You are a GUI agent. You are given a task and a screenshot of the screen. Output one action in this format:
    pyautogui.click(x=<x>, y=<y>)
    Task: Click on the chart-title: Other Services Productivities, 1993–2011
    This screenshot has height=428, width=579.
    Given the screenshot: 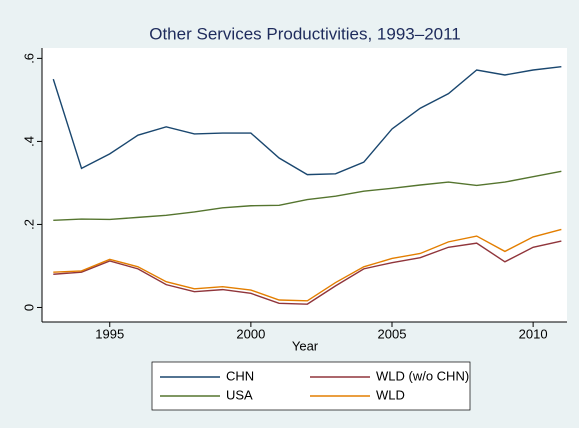 What is the action you would take?
    pyautogui.click(x=305, y=33)
    